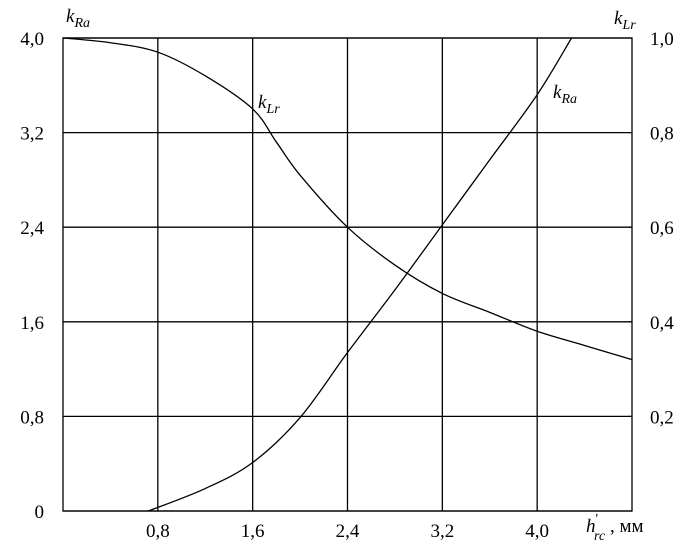  I want to click on series-label: kRa, so click(565, 94).